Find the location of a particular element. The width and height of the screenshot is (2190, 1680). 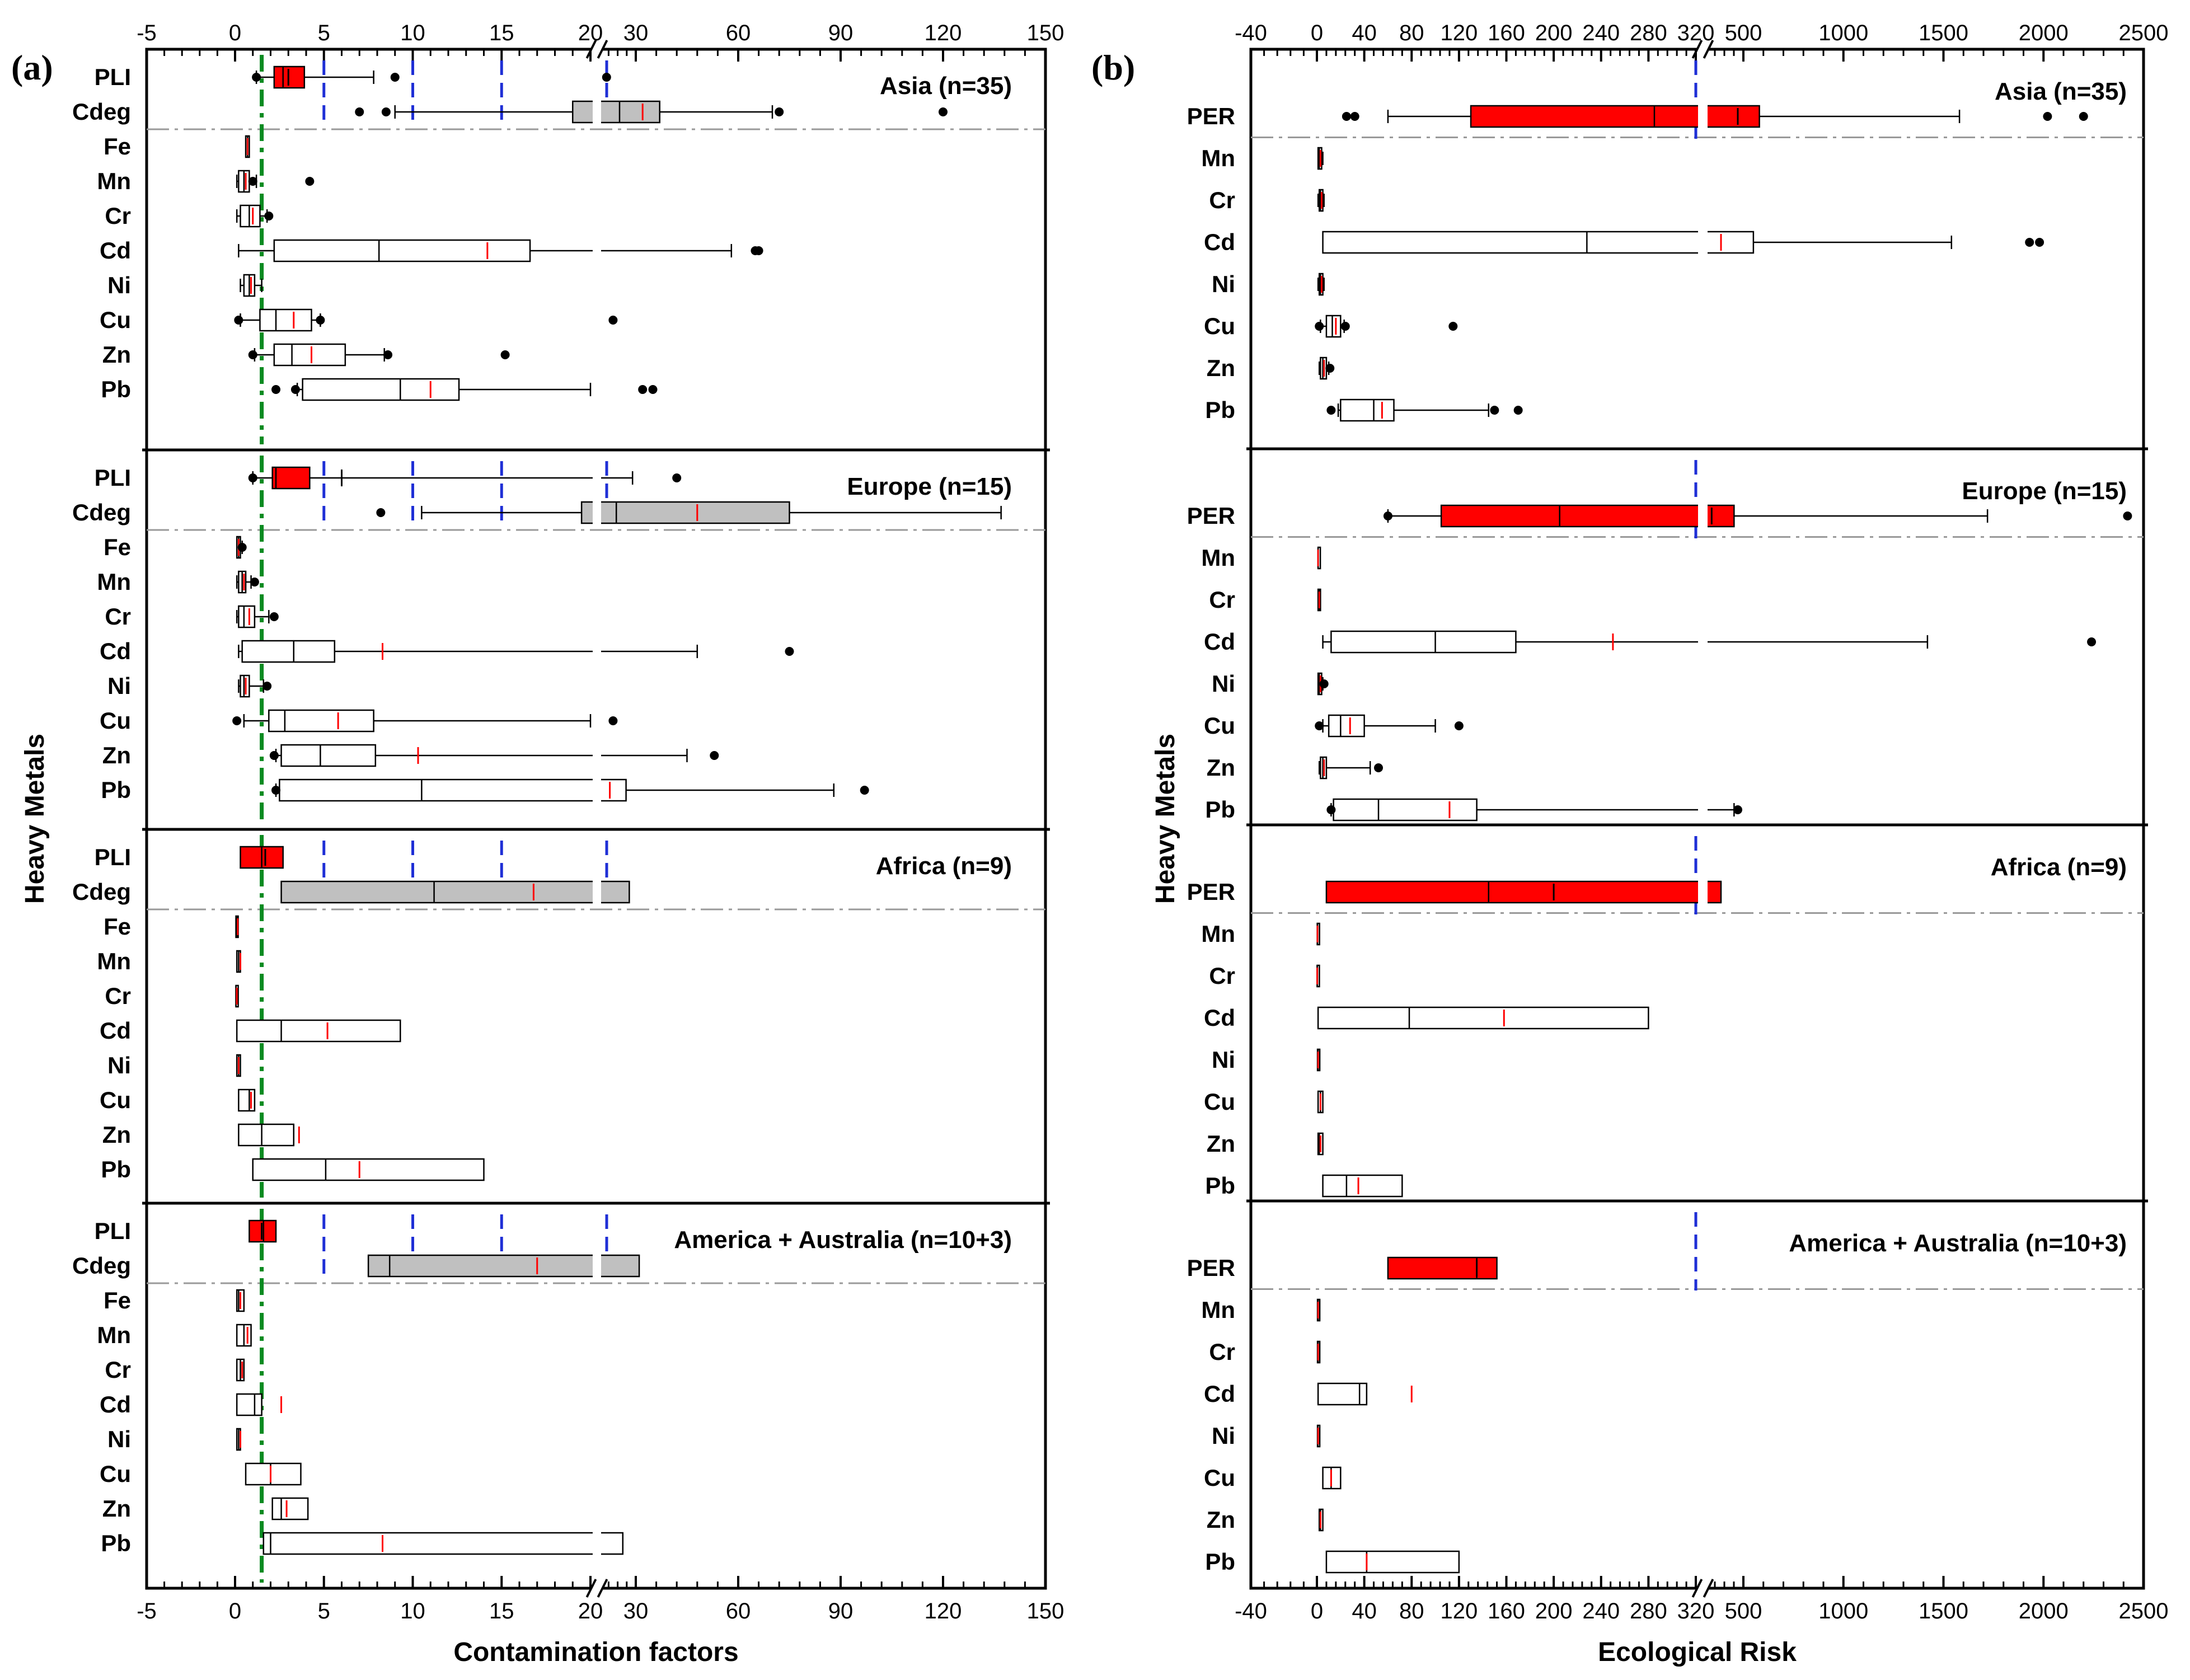

x-tick-label-top: 0 is located at coordinates (235, 33).